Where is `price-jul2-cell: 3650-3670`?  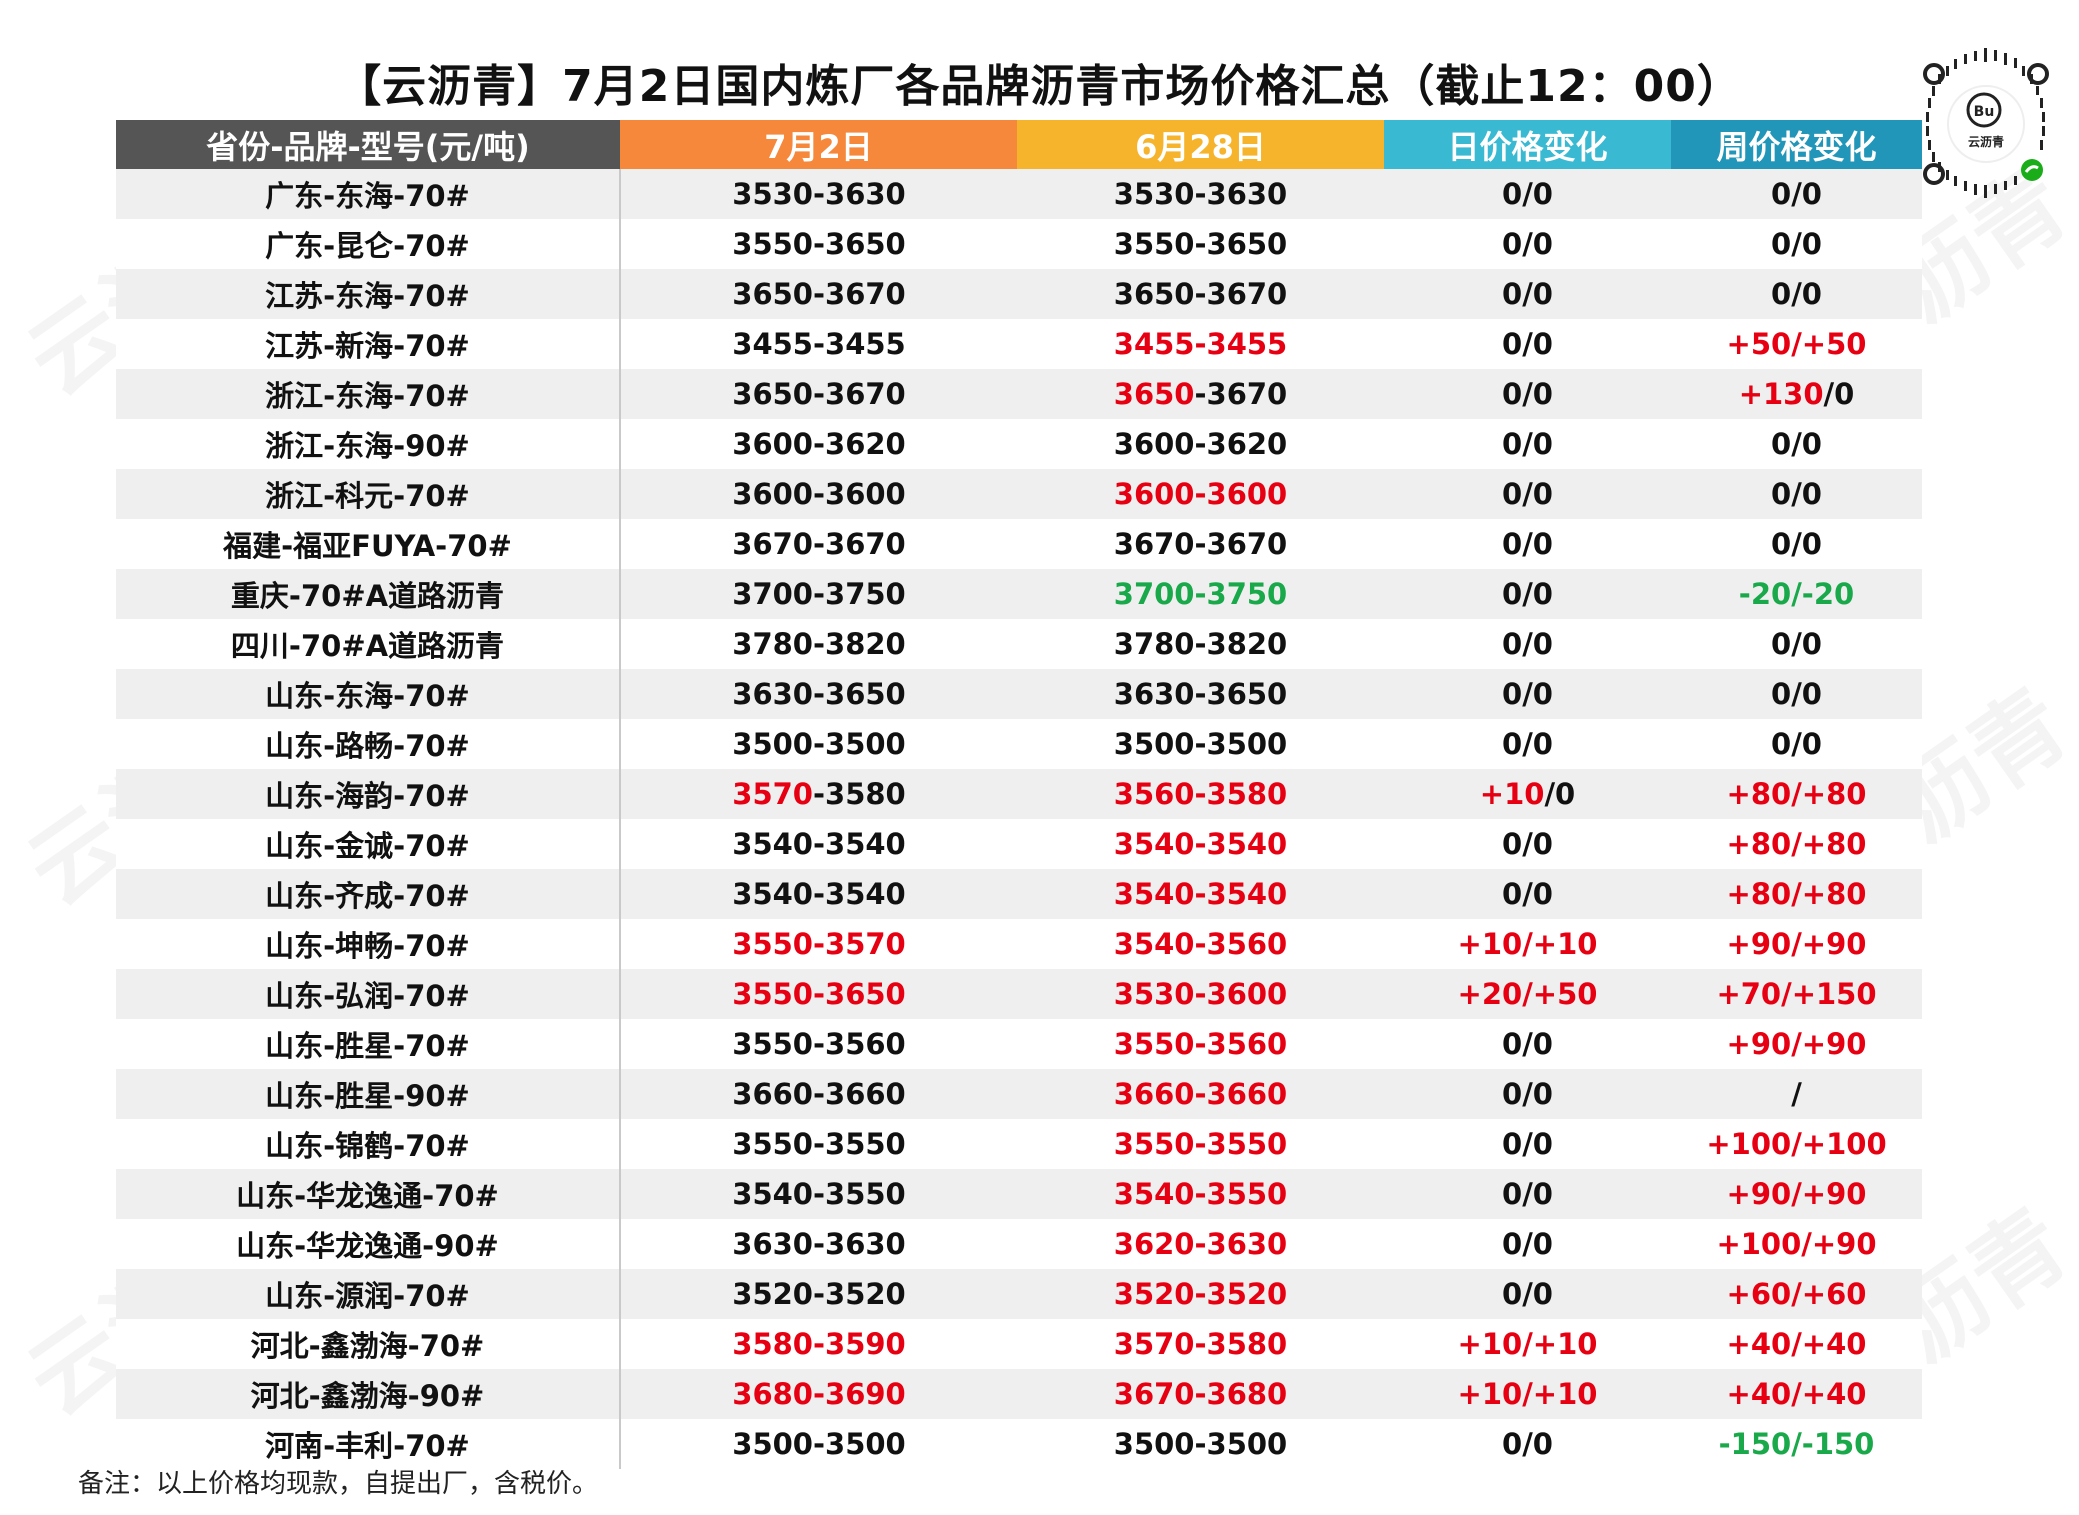 price-jul2-cell: 3650-3670 is located at coordinates (818, 394).